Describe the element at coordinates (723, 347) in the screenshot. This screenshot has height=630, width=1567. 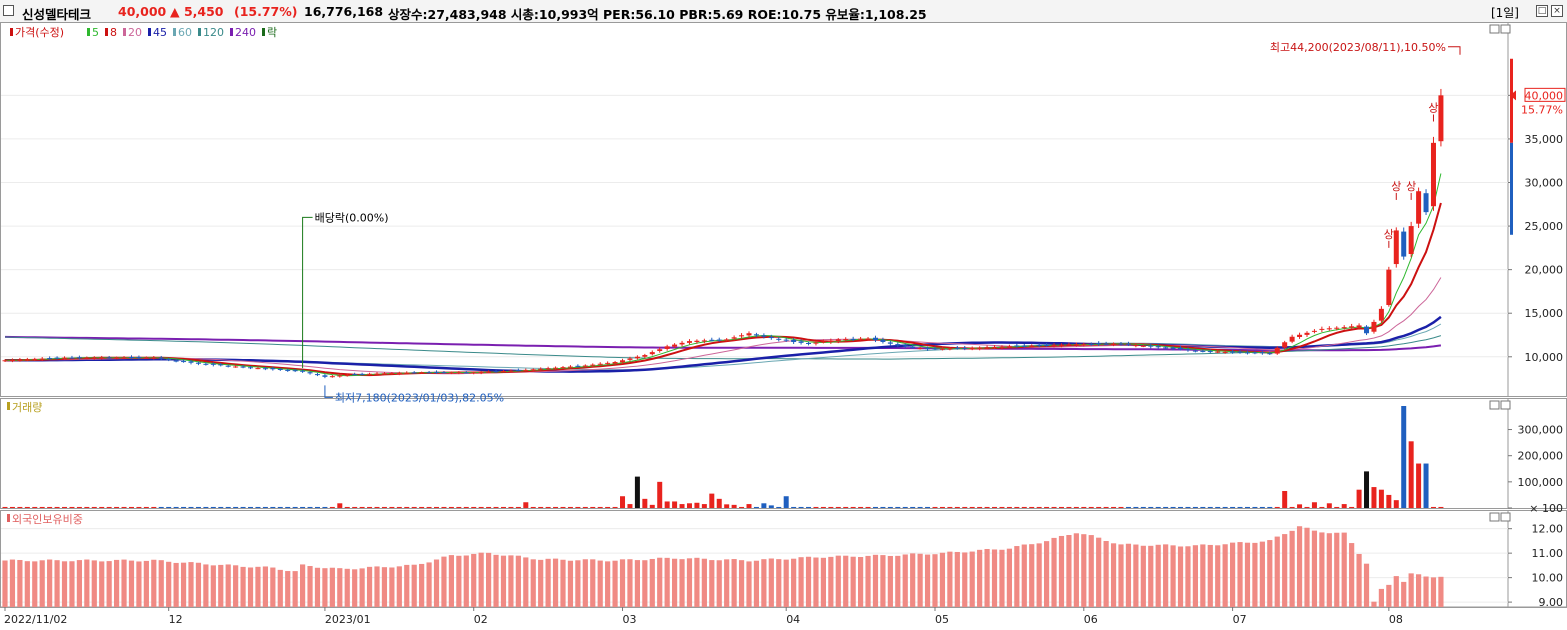
I see `ma120-line` at that location.